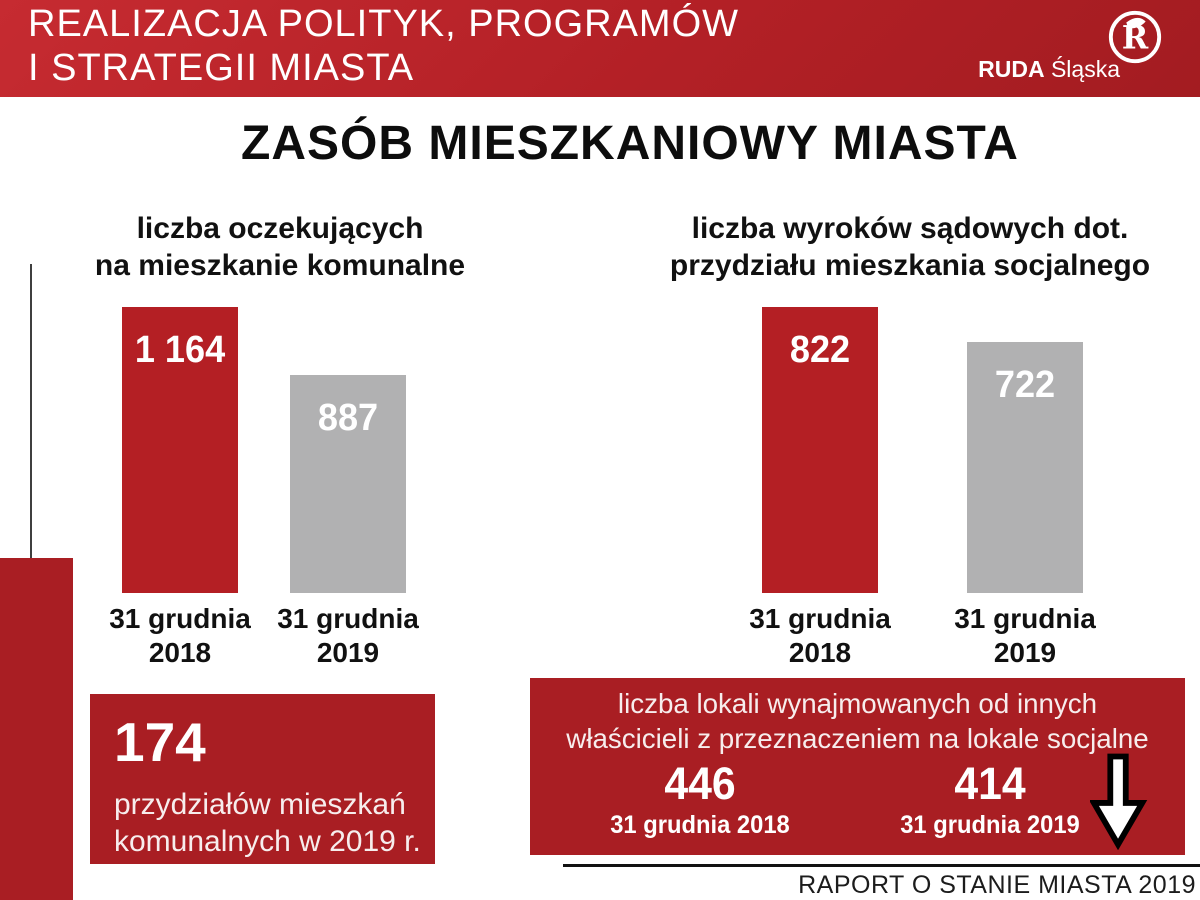 The width and height of the screenshot is (1200, 900). I want to click on chart-left-title-line1: liczba oczekujących, so click(280, 228).